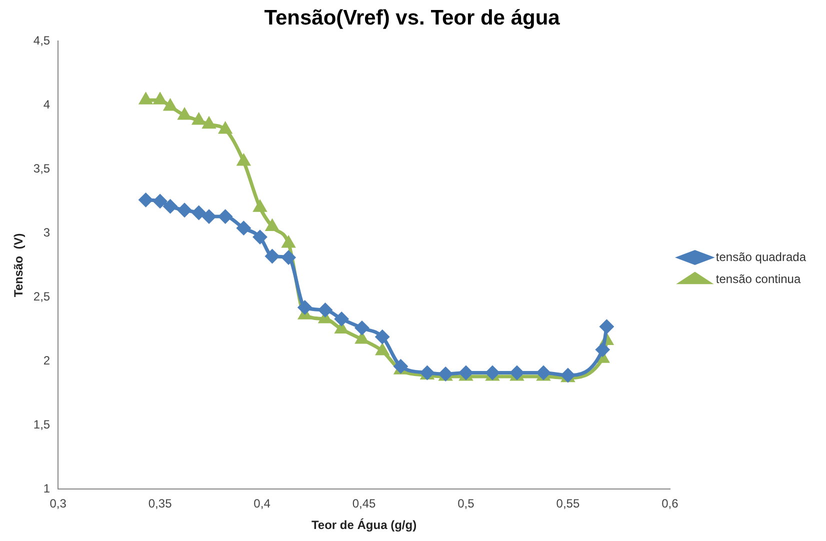 This screenshot has height=541, width=826. Describe the element at coordinates (412, 18) in the screenshot. I see `chart-title: Tensão(Vref) vs. Teor de água` at that location.